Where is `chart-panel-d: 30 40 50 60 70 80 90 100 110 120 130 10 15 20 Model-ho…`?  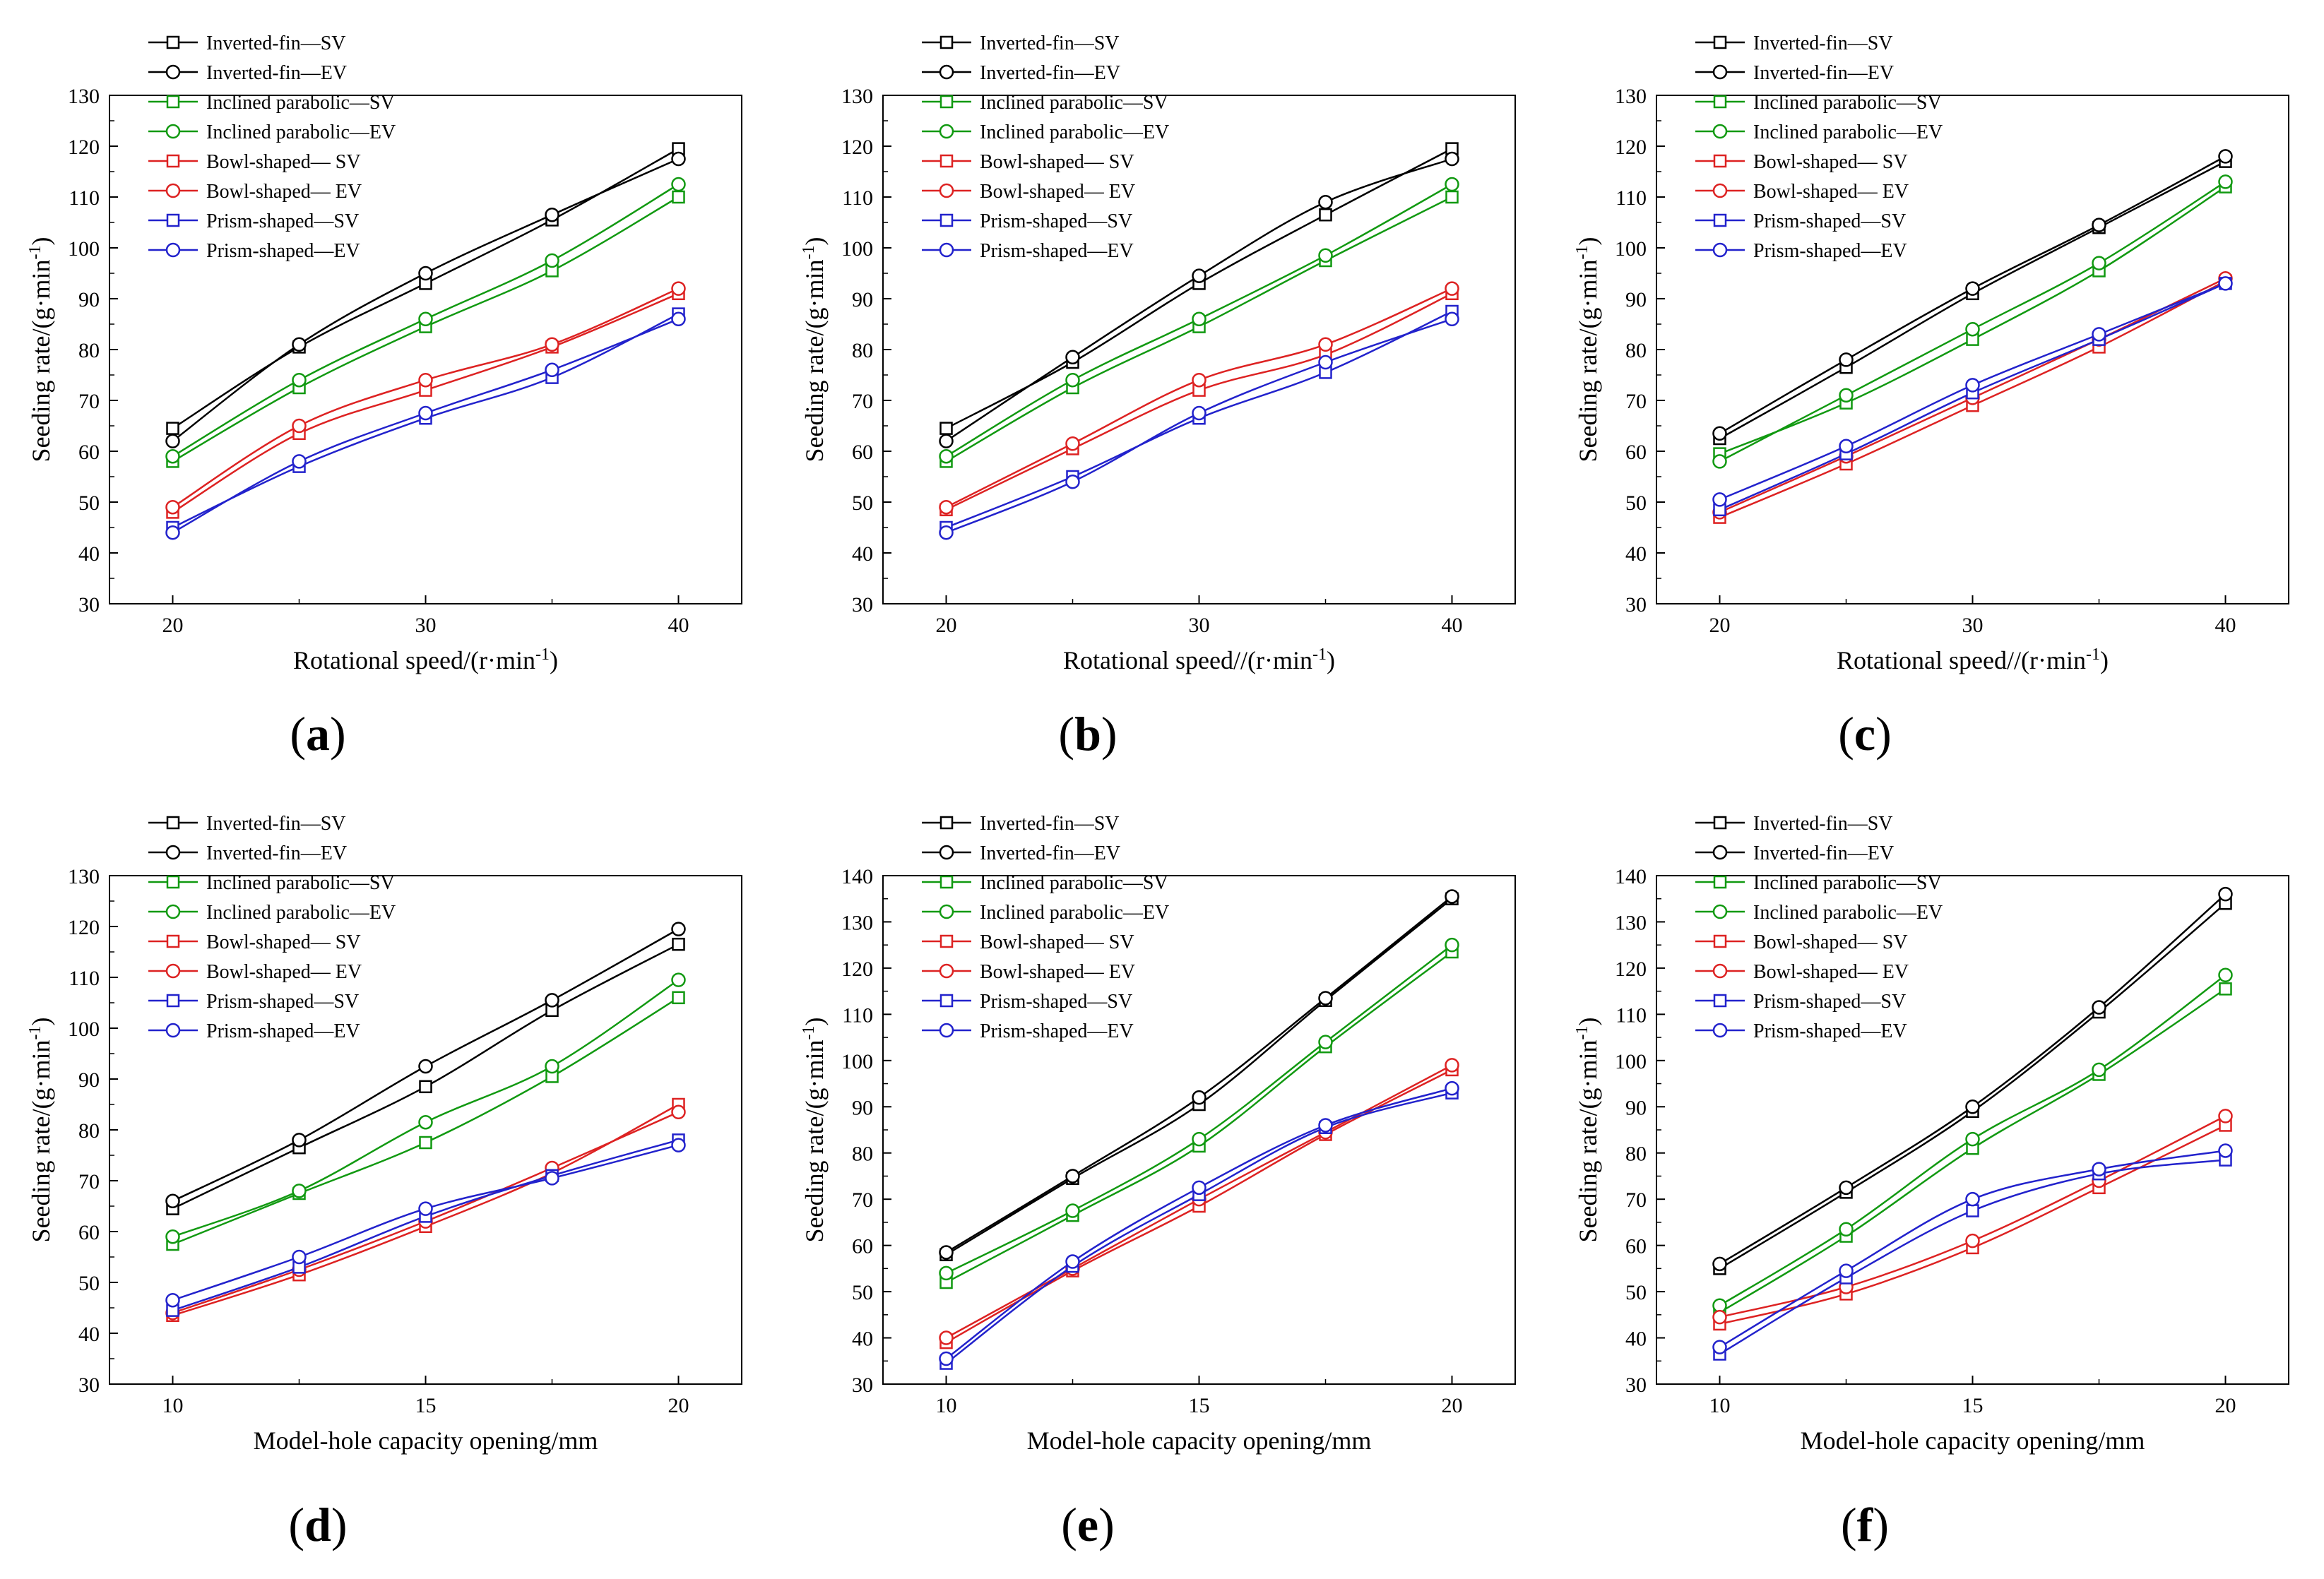 chart-panel-d: 30 40 50 60 70 80 90 100 110 120 130 10 15 20 Model-ho… is located at coordinates (387, 1133).